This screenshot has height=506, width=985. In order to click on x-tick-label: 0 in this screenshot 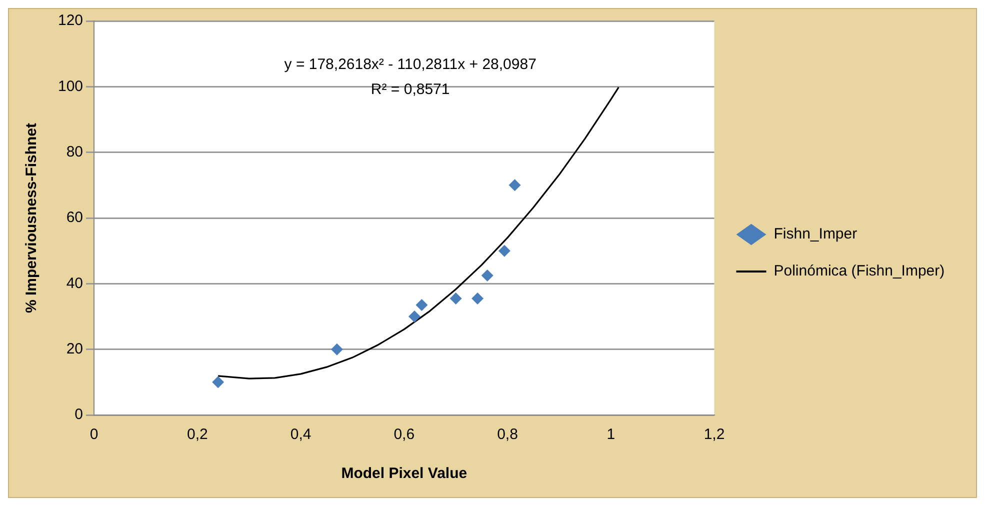, I will do `click(94, 435)`.